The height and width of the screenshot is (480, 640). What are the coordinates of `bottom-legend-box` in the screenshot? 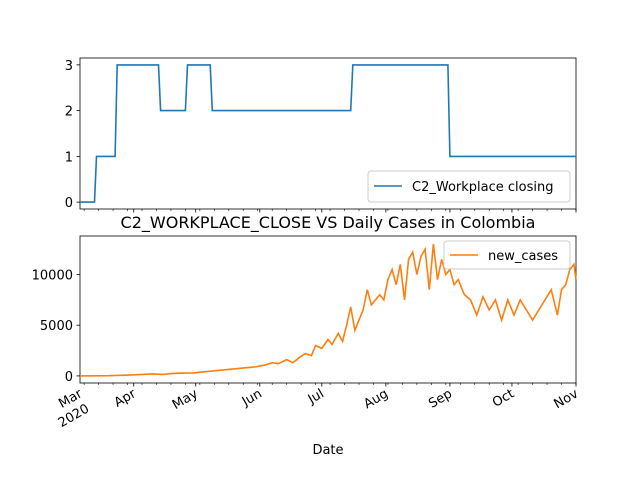 It's located at (507, 255).